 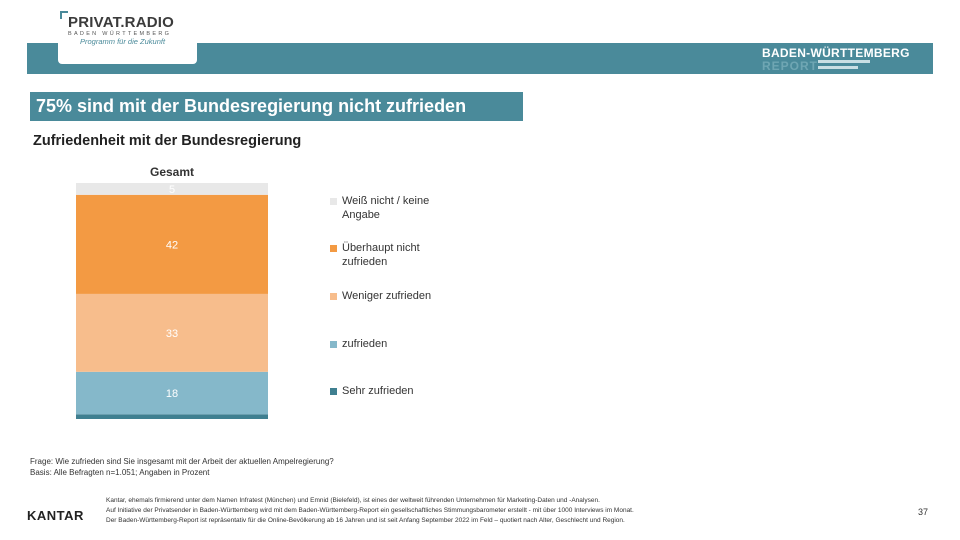 I want to click on page-number: 37, so click(x=923, y=512).